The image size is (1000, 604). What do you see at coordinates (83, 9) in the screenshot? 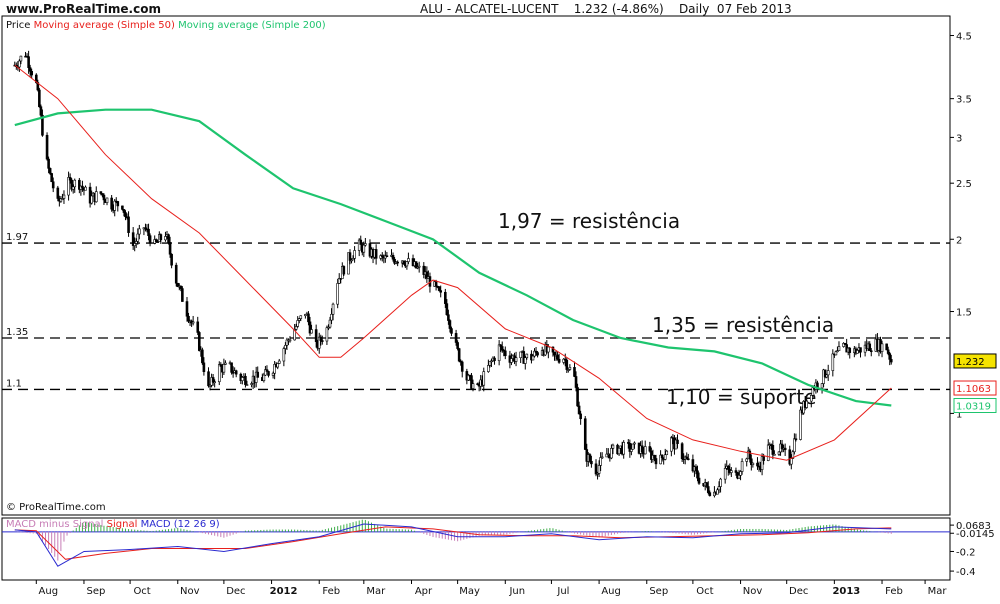
I see `site-title: www.ProRealTime.com` at bounding box center [83, 9].